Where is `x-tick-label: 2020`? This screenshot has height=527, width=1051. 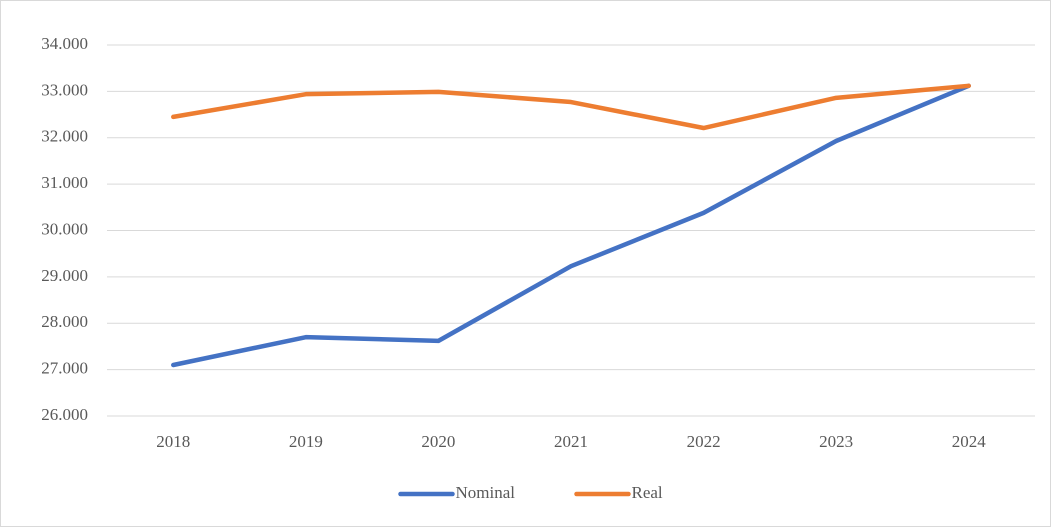
x-tick-label: 2020 is located at coordinates (438, 441).